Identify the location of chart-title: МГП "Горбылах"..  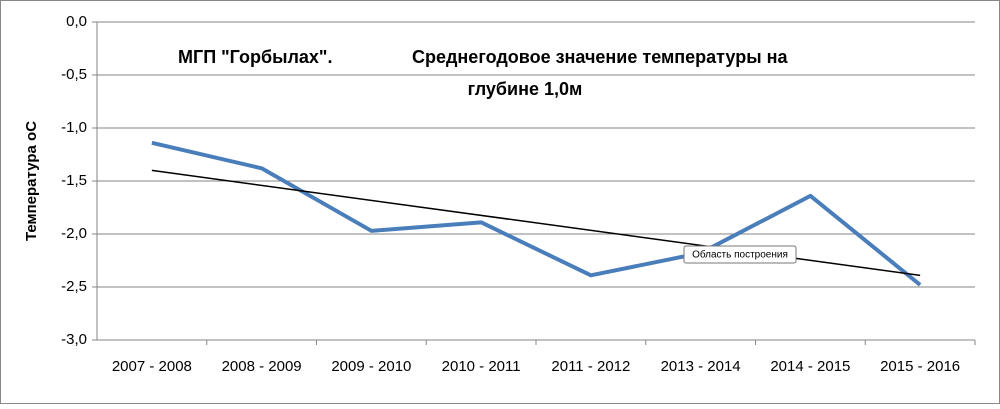
(255, 57).